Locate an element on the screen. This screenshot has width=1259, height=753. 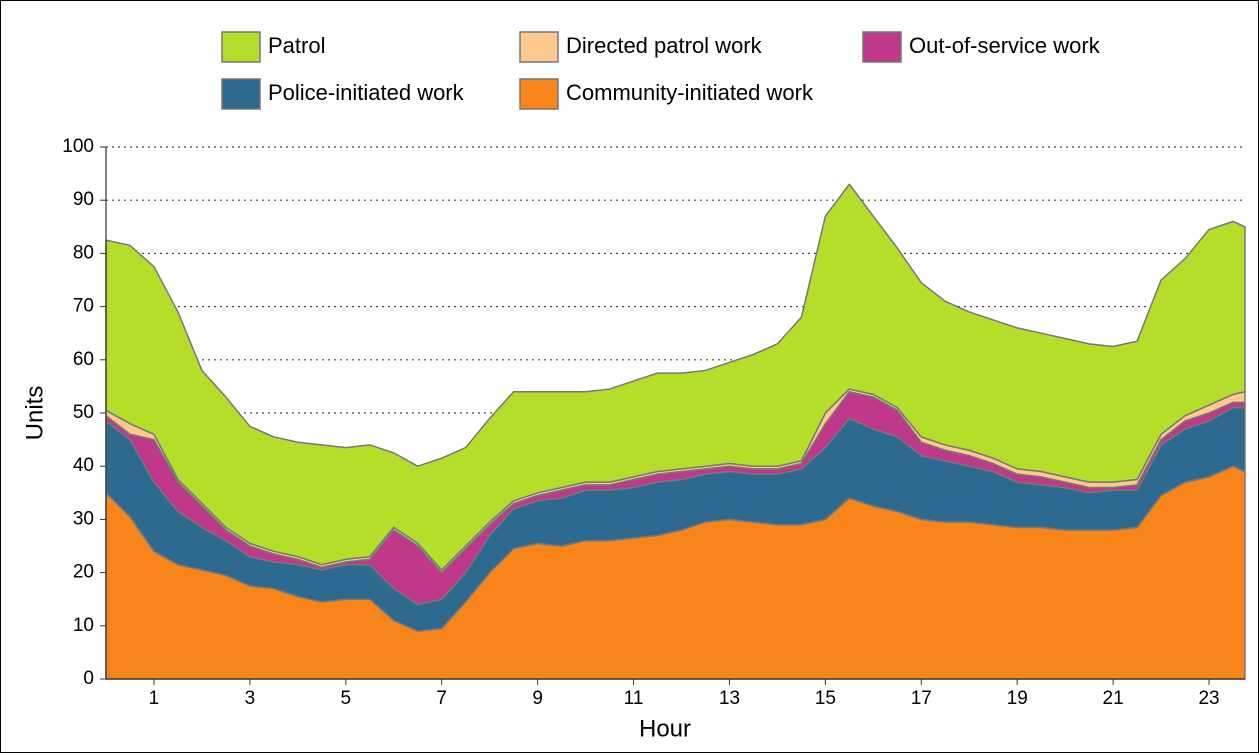
y-tick-label: 100 is located at coordinates (78, 146).